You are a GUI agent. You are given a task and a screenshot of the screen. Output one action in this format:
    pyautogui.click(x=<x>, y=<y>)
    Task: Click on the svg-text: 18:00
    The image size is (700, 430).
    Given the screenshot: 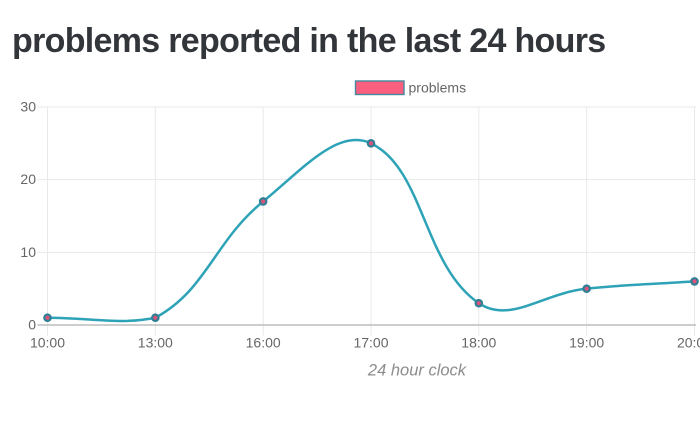 What is the action you would take?
    pyautogui.click(x=478, y=343)
    